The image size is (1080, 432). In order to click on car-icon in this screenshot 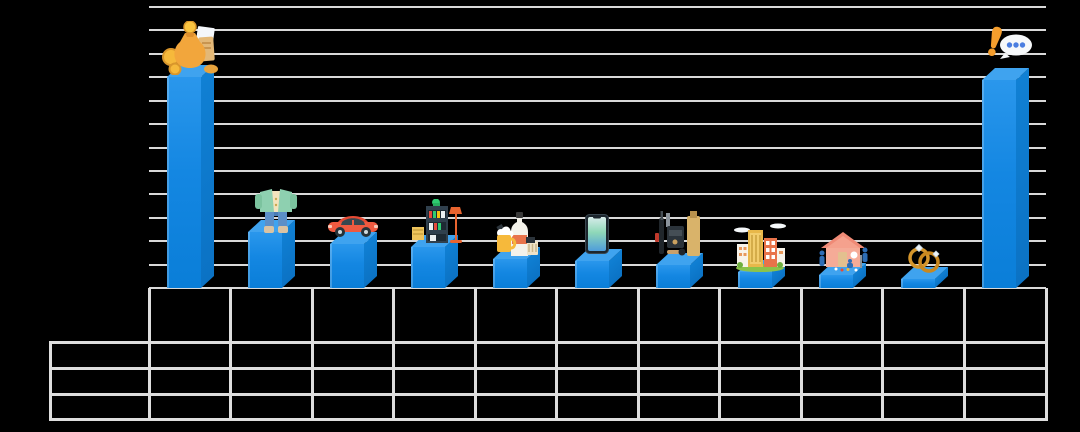, I will do `click(353, 225)`.